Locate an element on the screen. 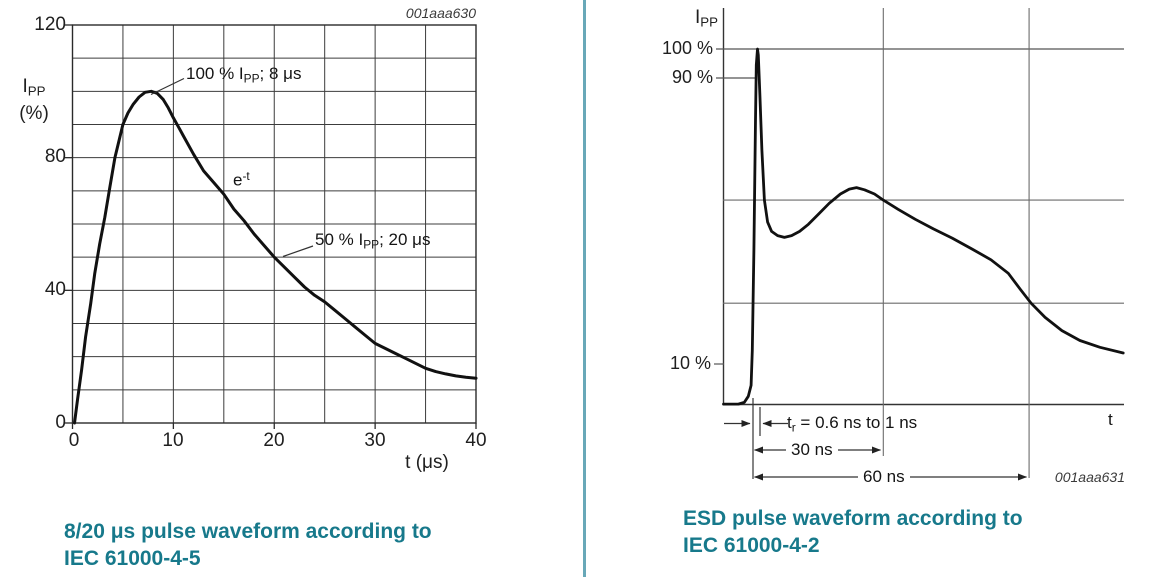  left-annotation-leaders is located at coordinates (232, 167).